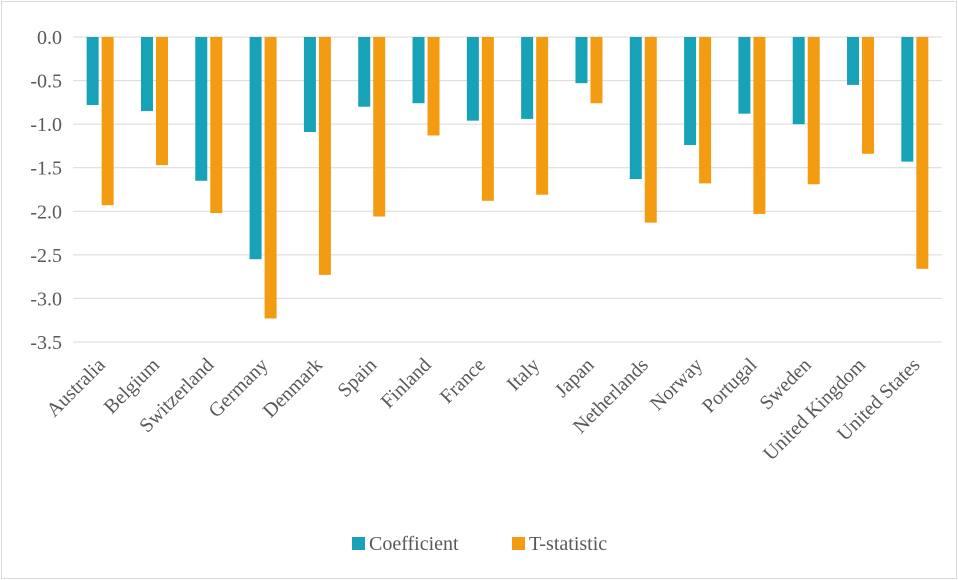 This screenshot has width=958, height=580. Describe the element at coordinates (730, 386) in the screenshot. I see `x-category-label: Portugal` at that location.